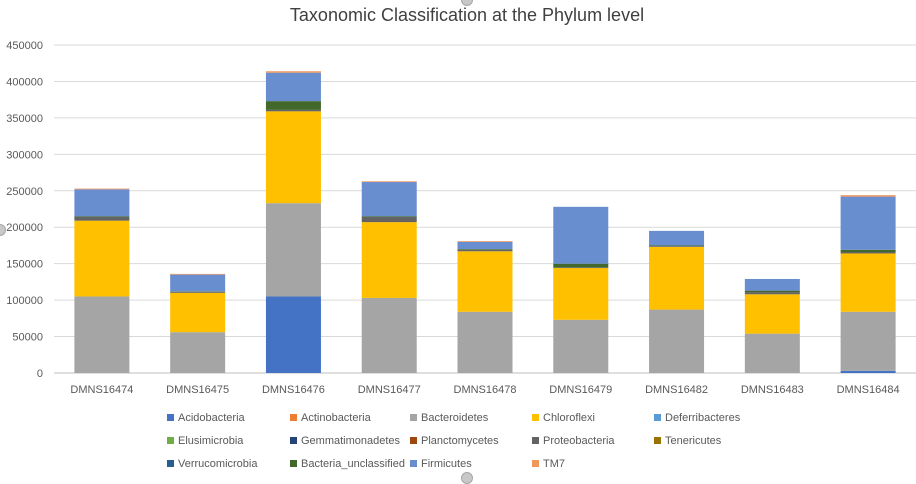 The width and height of the screenshot is (916, 484). Describe the element at coordinates (485, 390) in the screenshot. I see `x-tick-label: DMNS16478` at that location.